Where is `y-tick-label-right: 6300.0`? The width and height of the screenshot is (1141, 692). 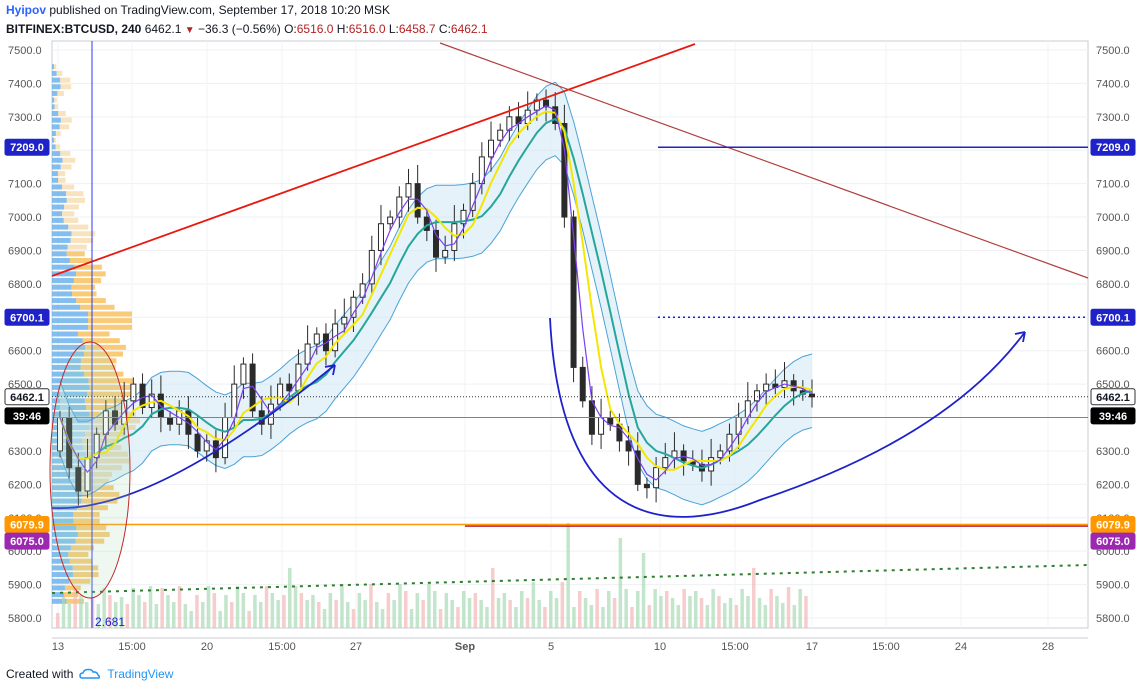
y-tick-label-right: 6300.0 is located at coordinates (1113, 452).